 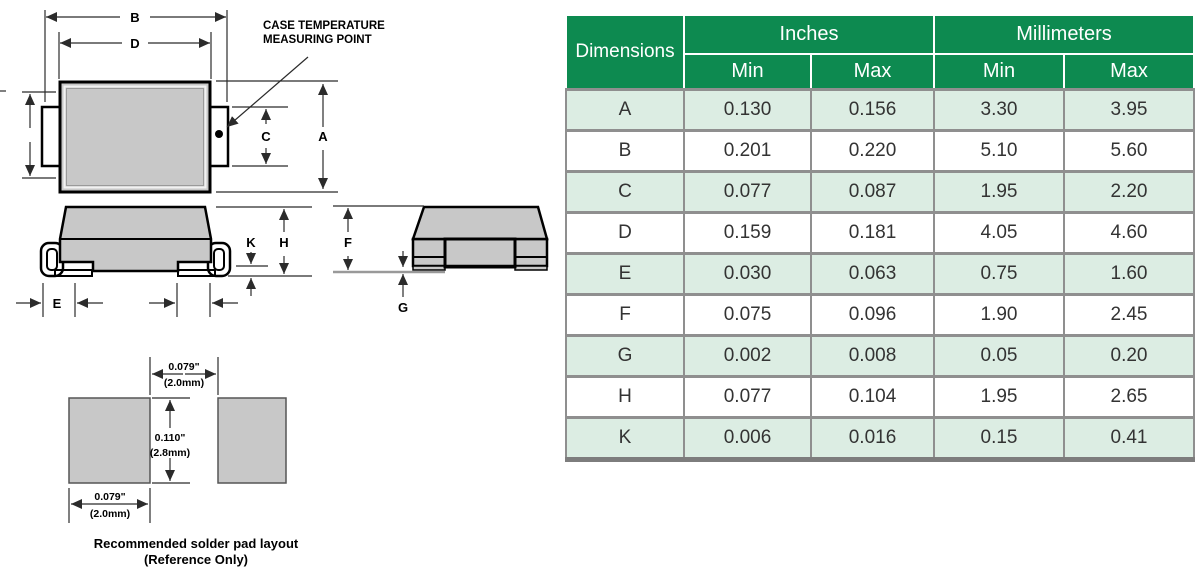 I want to click on top-view: B D C A CASE TE, so click(x=192, y=102).